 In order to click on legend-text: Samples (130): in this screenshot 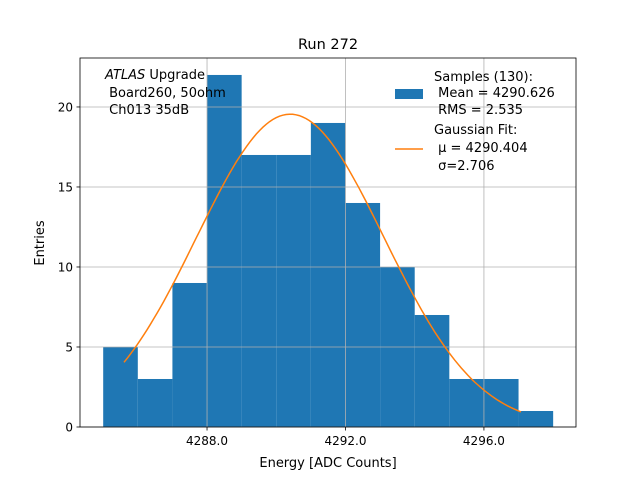, I will do `click(483, 77)`.